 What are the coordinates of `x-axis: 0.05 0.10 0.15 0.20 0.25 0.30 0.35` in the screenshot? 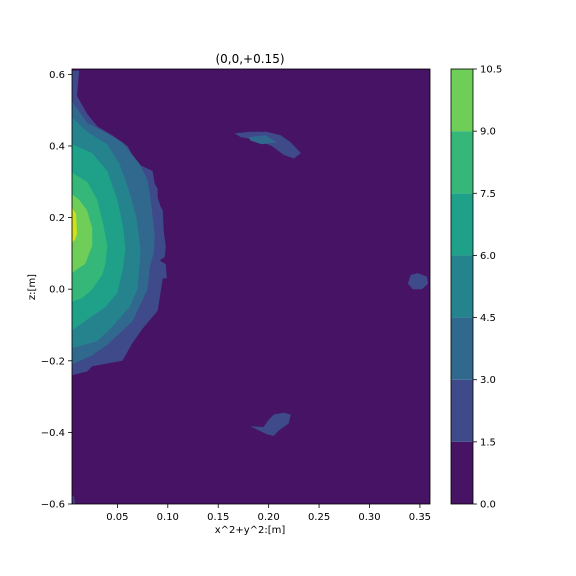 It's located at (268, 513).